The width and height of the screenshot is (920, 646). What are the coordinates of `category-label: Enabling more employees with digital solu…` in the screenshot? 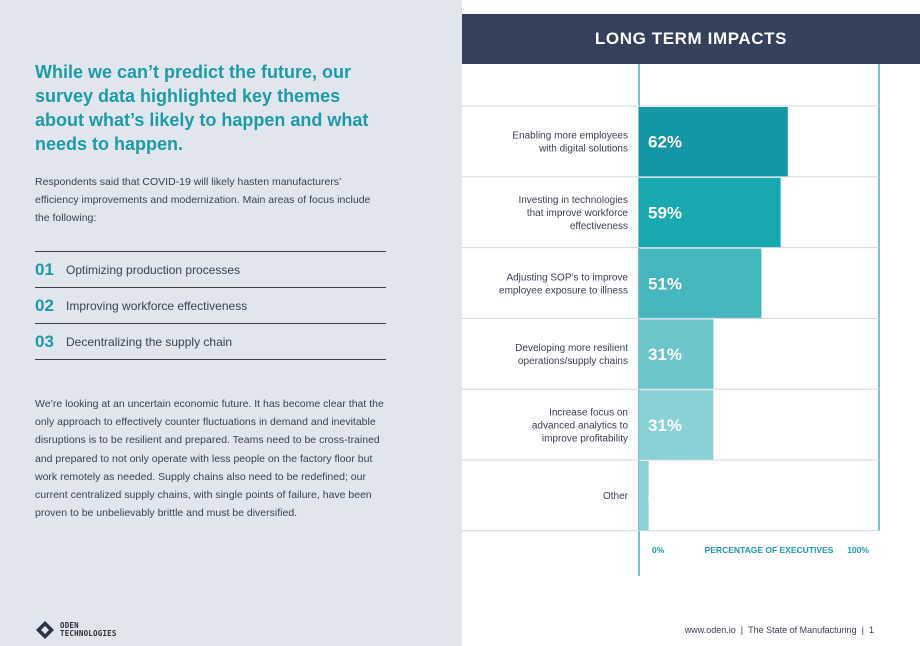 It's located at (570, 143).